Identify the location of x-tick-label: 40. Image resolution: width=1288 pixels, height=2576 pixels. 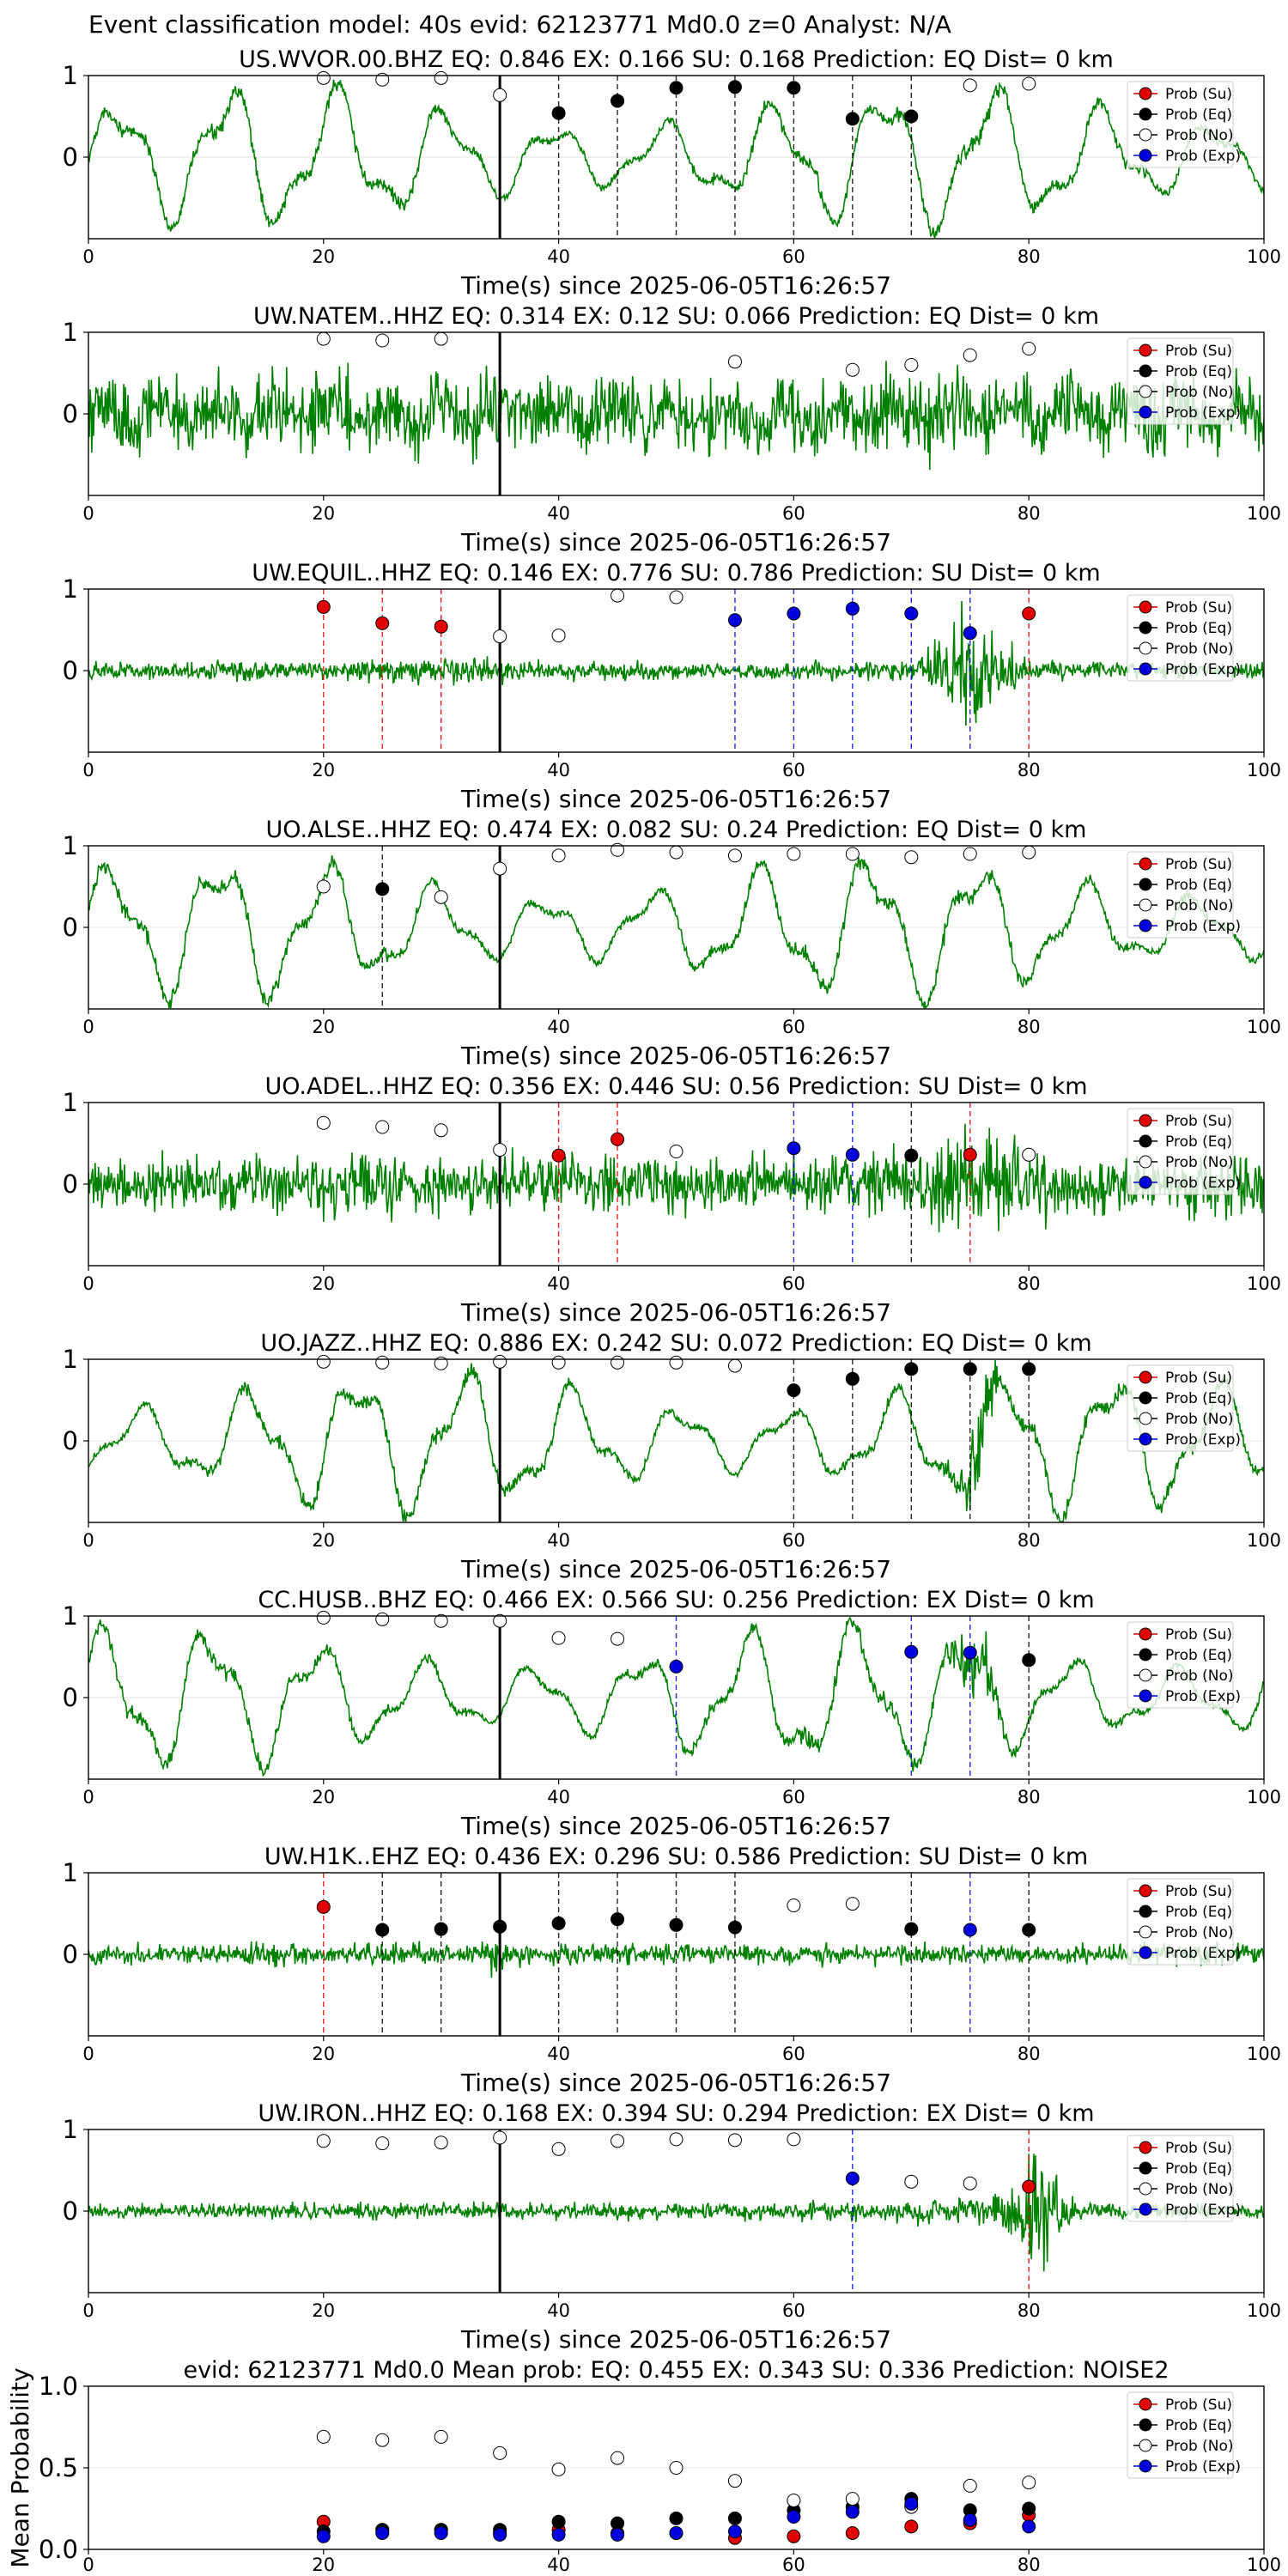
(558, 2565).